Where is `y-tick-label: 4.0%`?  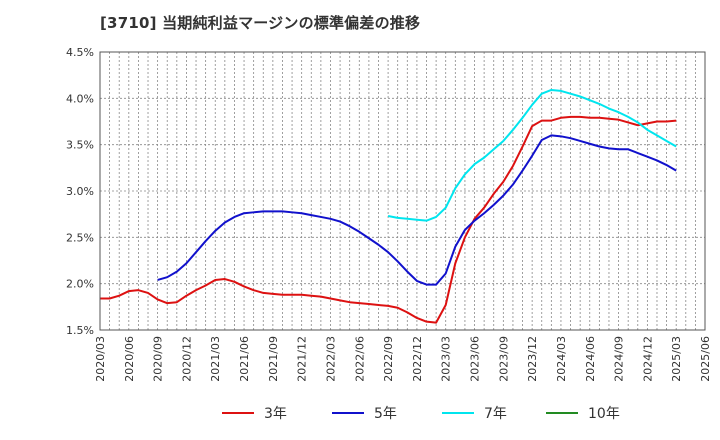 y-tick-label: 4.0% is located at coordinates (80, 98).